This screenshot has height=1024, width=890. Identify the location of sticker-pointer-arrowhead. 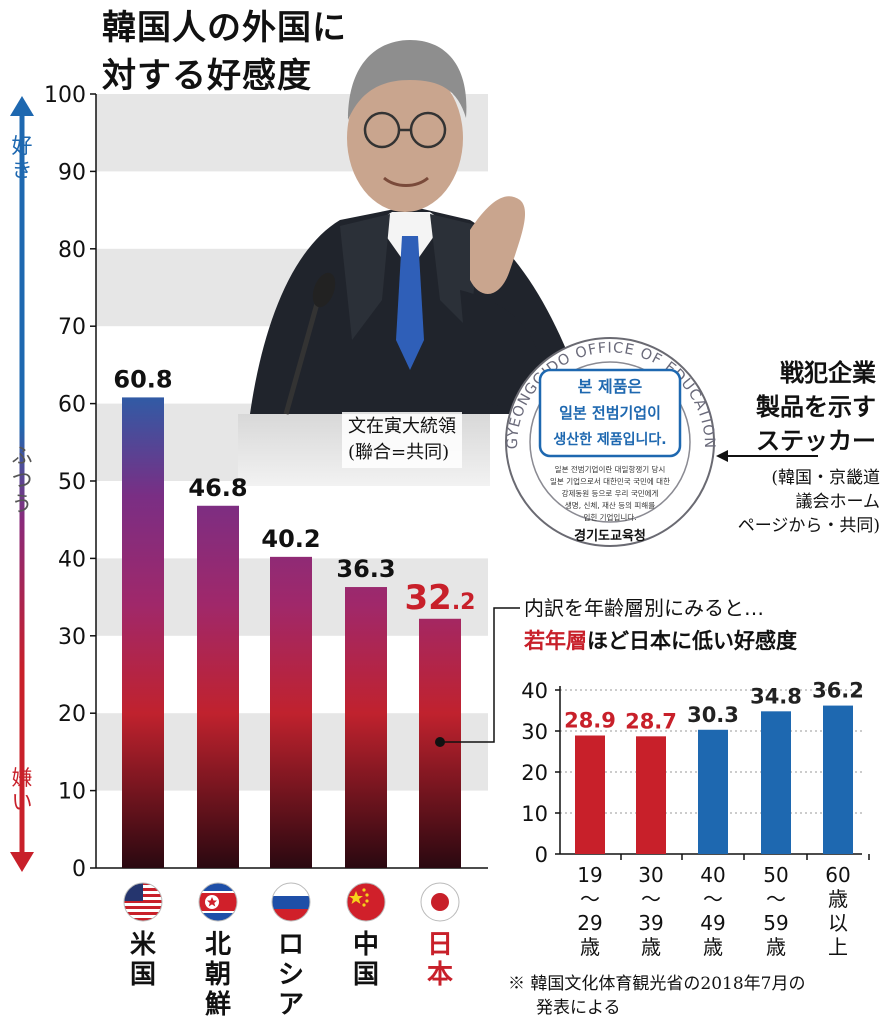
(722, 456).